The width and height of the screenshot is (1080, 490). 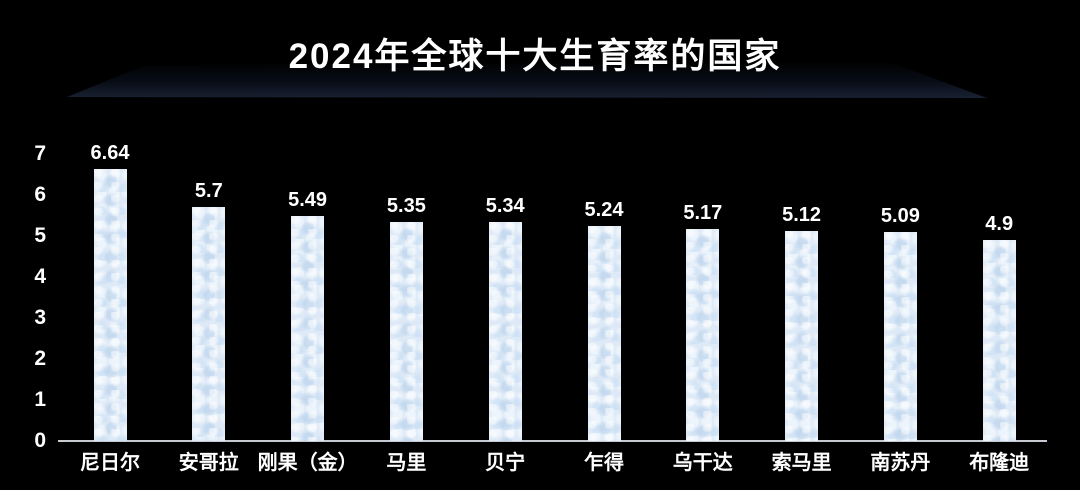 I want to click on bar-category-label: 乌干达, so click(x=702, y=463).